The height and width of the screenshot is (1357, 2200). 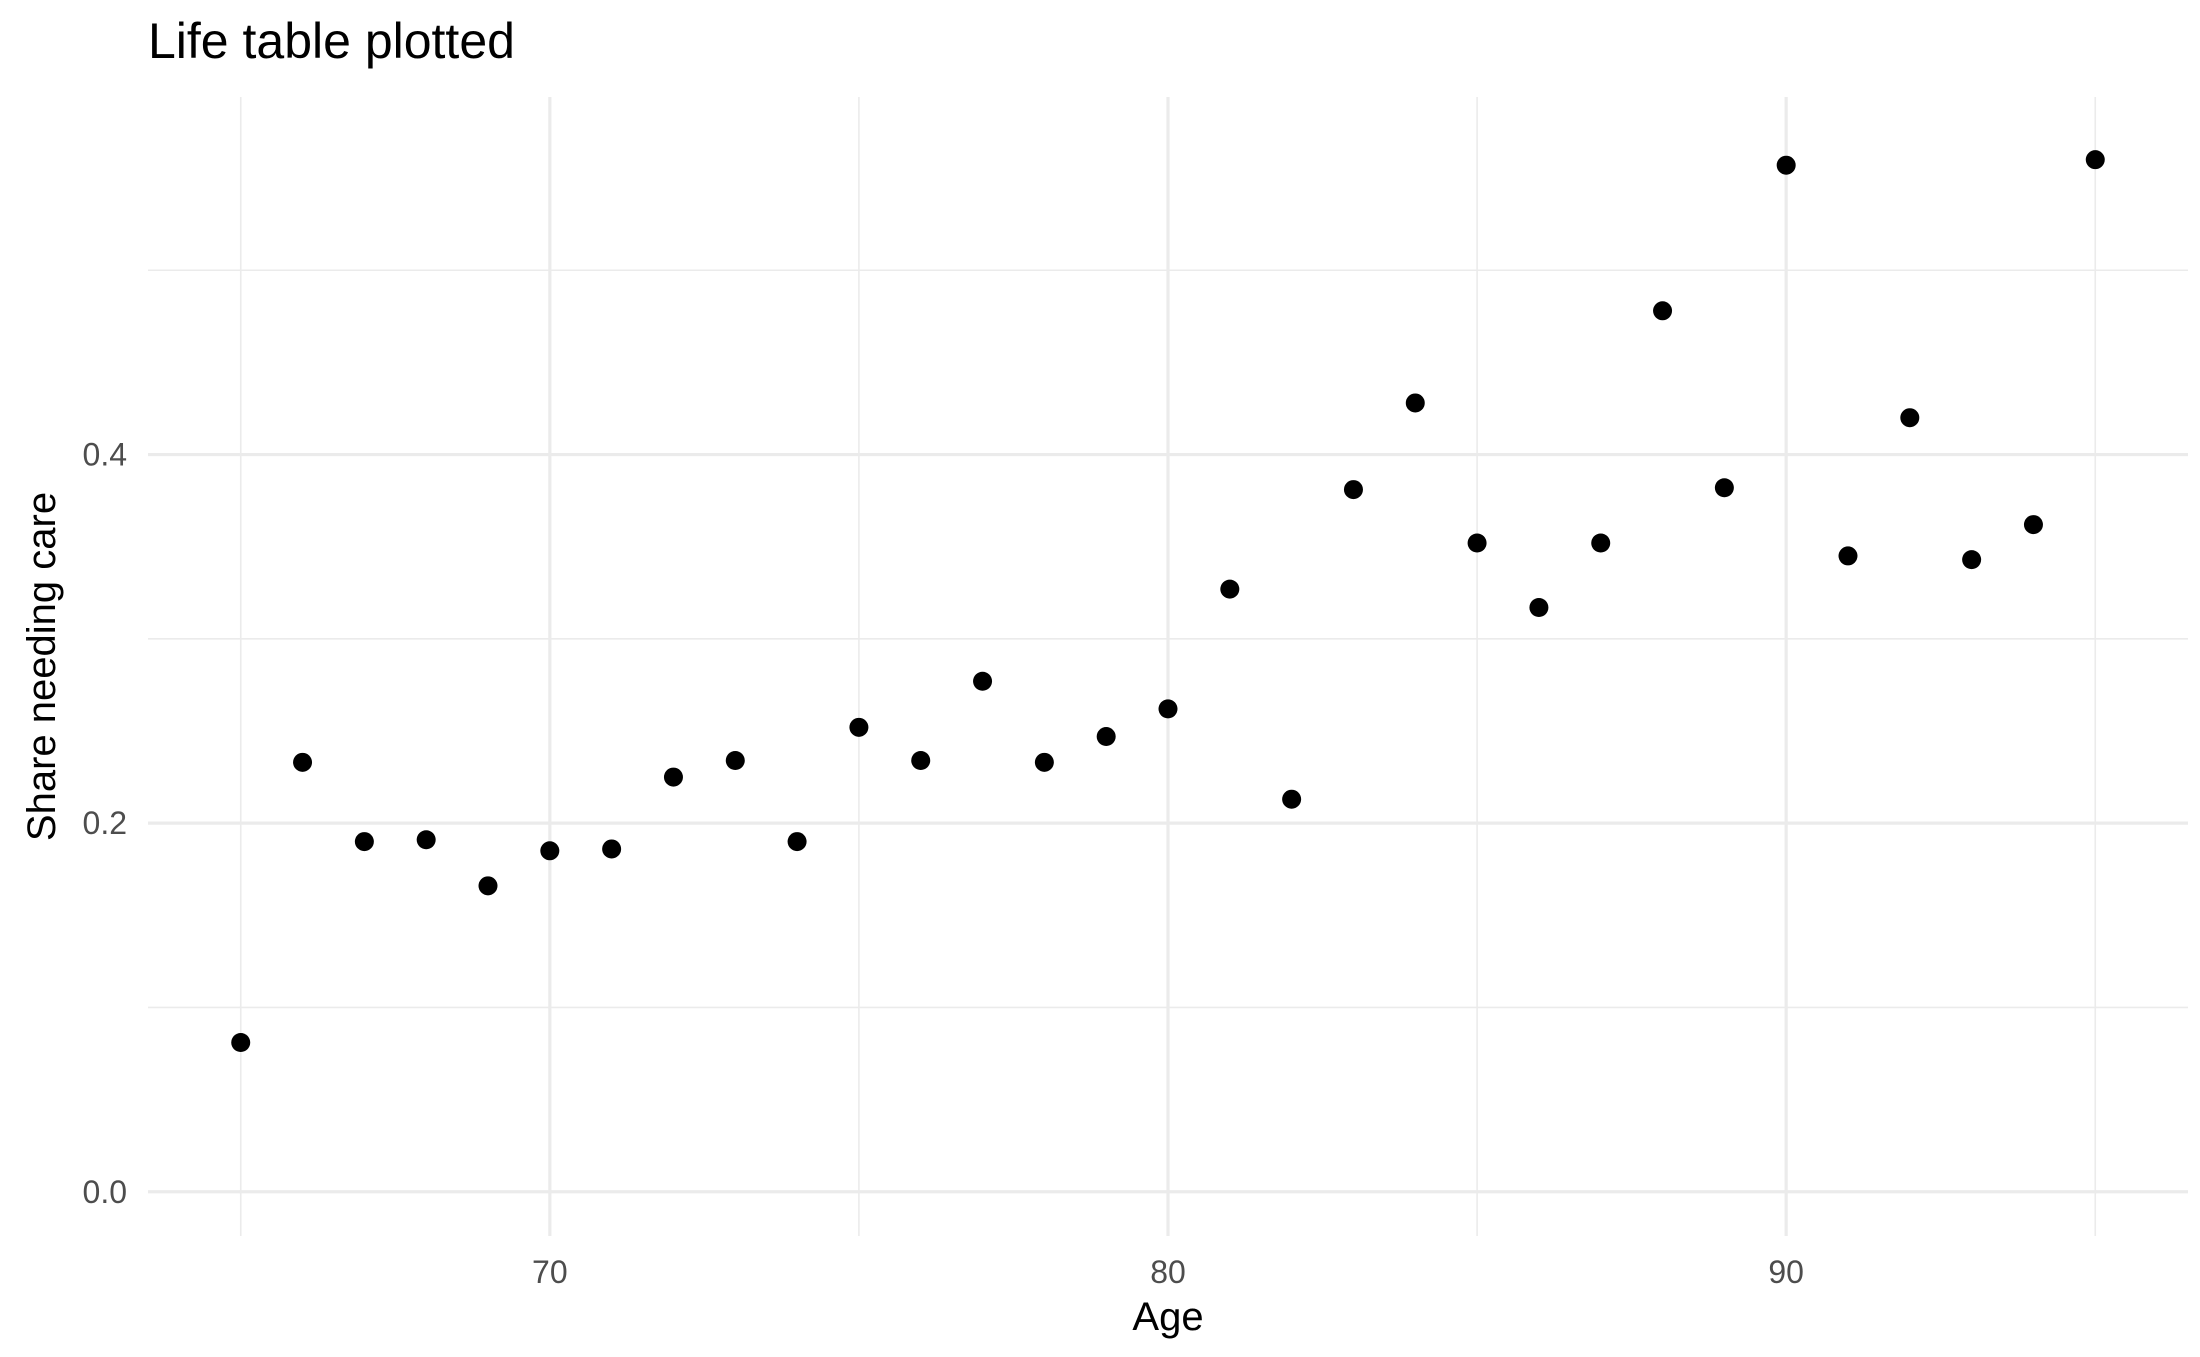 I want to click on x-tick-label: 90, so click(x=1786, y=1272).